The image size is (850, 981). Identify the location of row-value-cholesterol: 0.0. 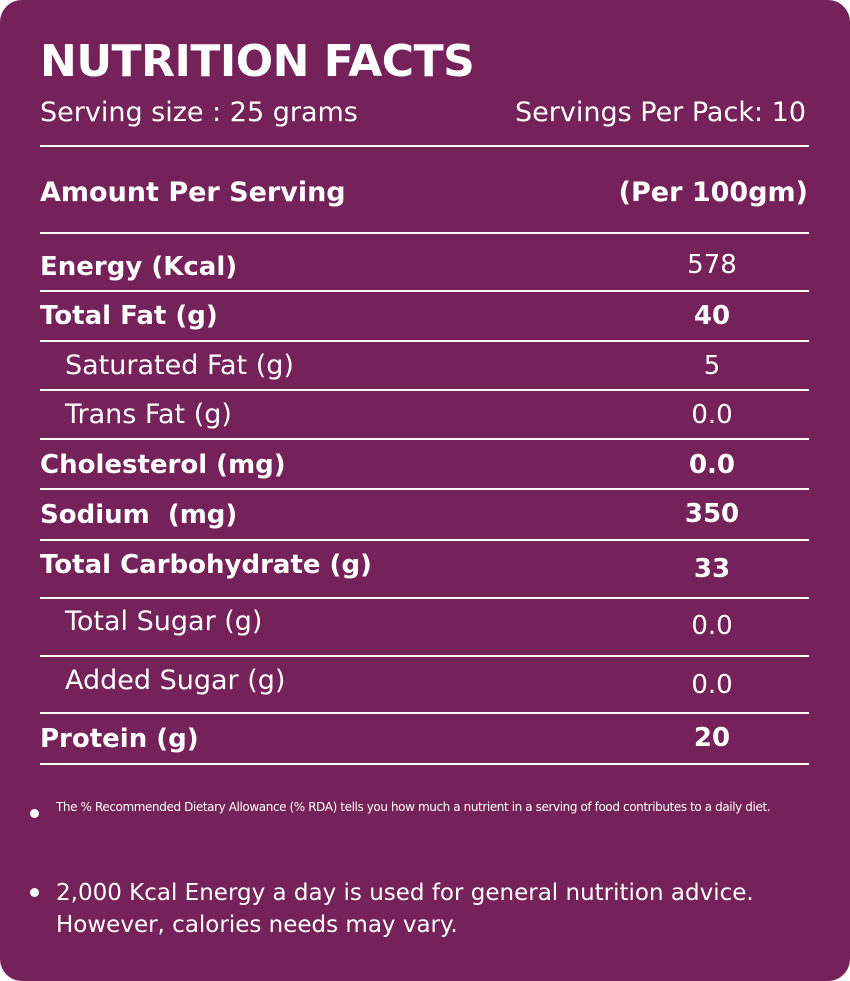
(712, 465).